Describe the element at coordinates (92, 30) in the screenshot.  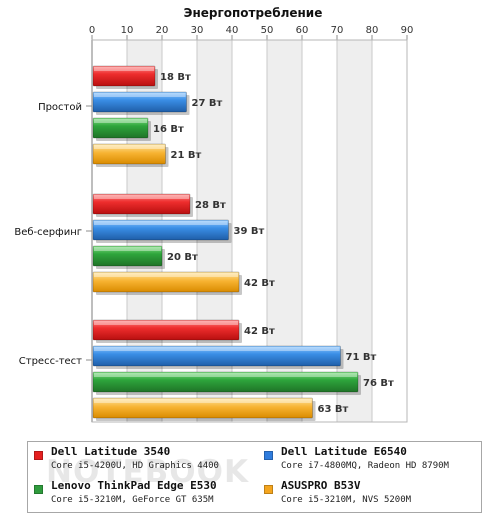
I see `x-tick-label: 0` at that location.